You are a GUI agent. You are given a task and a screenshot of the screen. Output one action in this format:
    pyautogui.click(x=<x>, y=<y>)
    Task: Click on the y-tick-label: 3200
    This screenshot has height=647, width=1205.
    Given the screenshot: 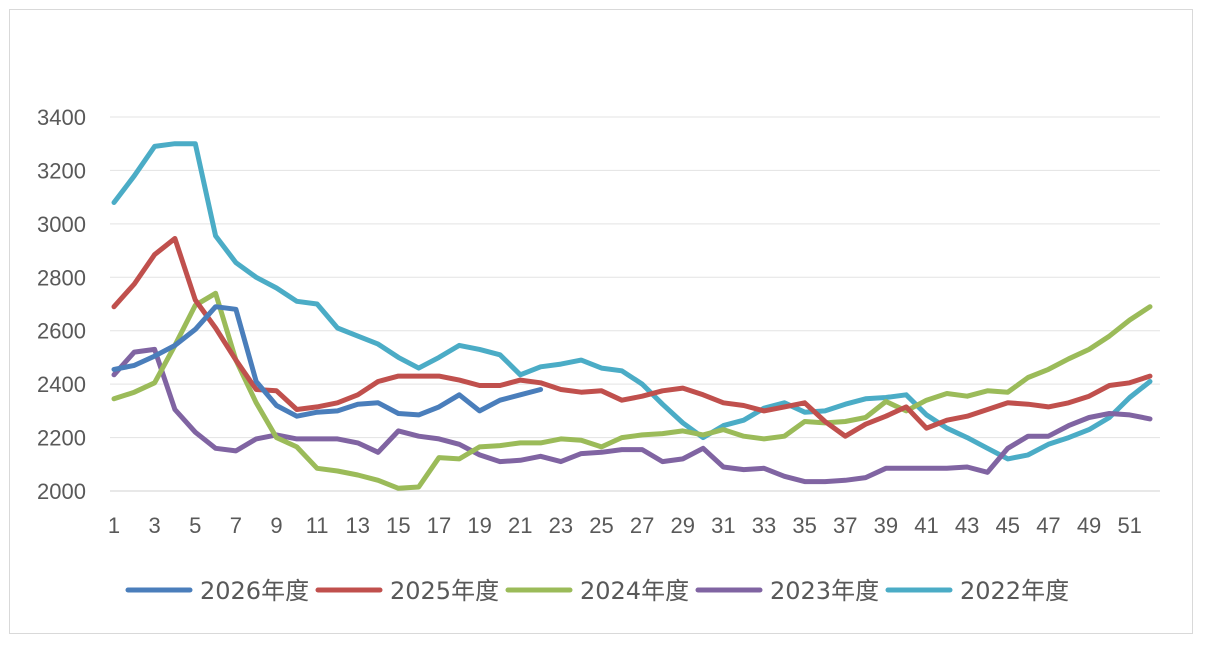 What is the action you would take?
    pyautogui.click(x=61, y=170)
    